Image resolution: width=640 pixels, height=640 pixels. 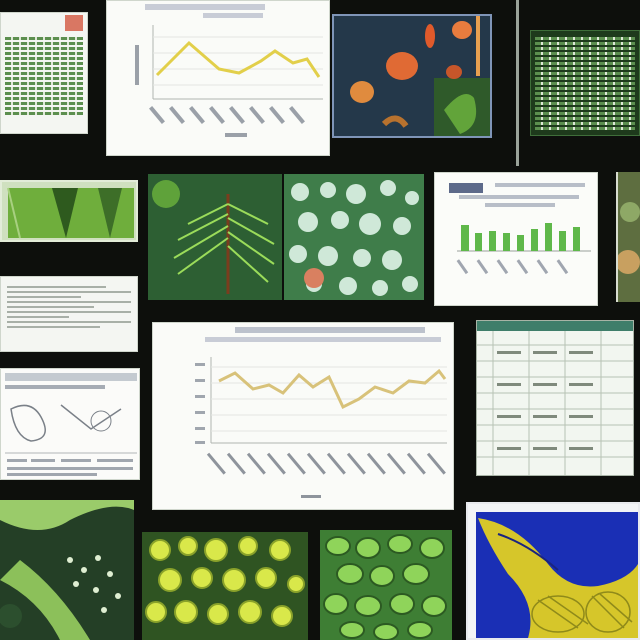 I want to click on peppers-photo, so click(x=412, y=76).